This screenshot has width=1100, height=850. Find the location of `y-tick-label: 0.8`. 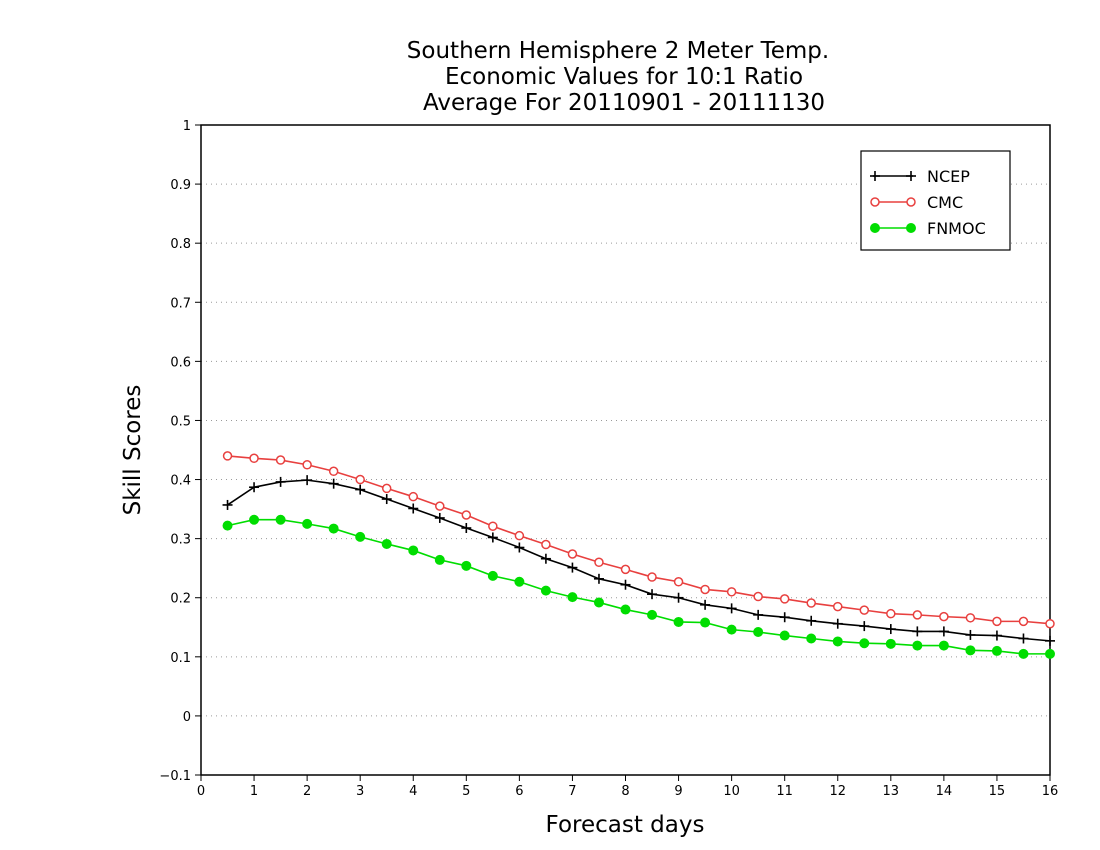

y-tick-label: 0.8 is located at coordinates (180, 244).